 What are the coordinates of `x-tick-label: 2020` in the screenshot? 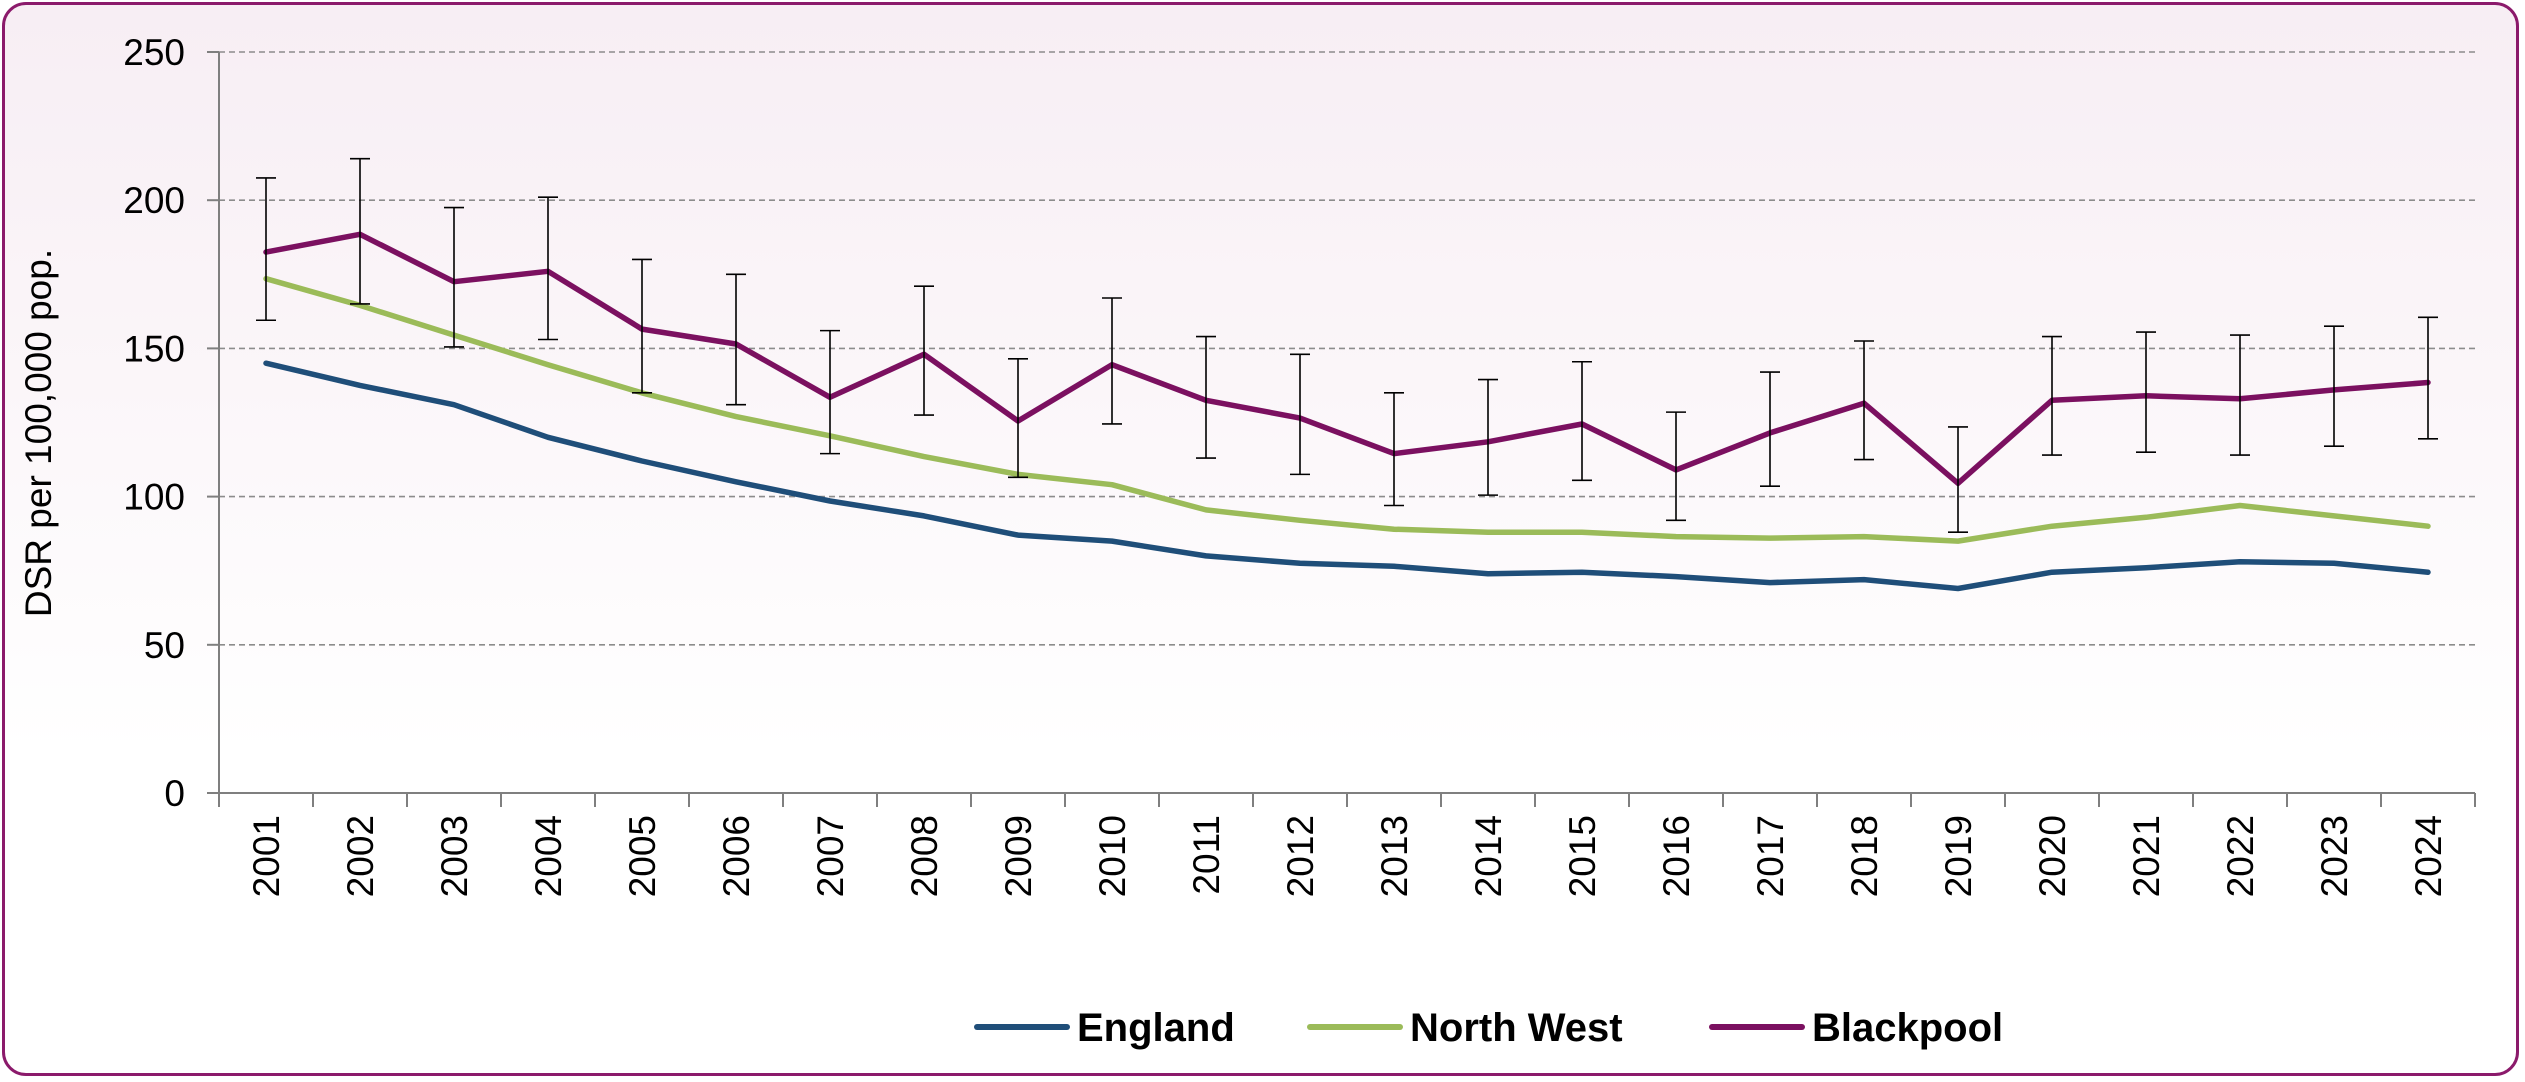 It's located at (2052, 856).